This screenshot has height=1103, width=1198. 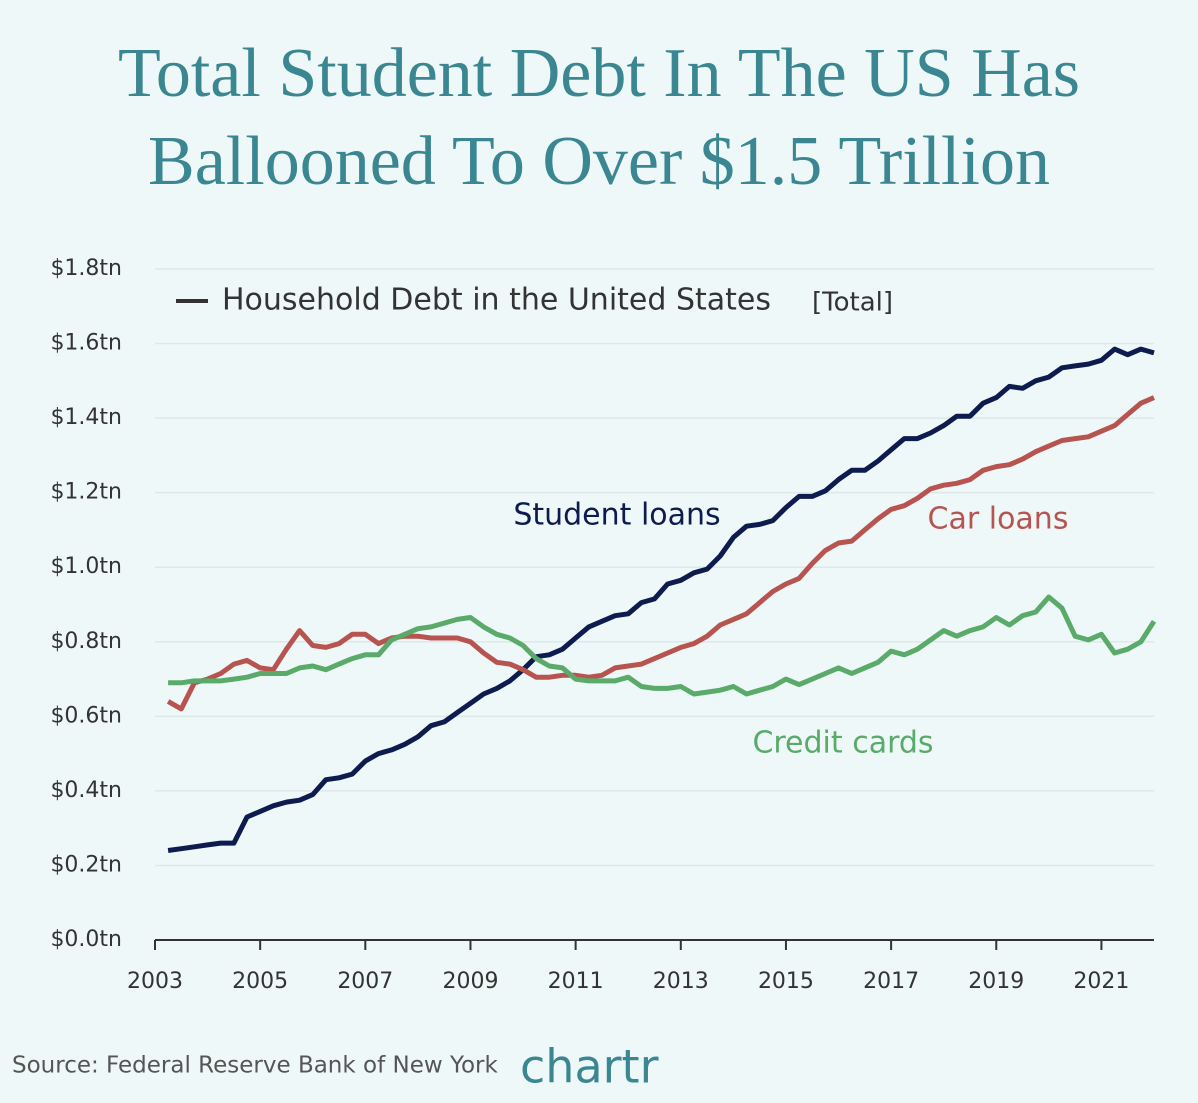 What do you see at coordinates (662, 645) in the screenshot?
I see `series-line` at bounding box center [662, 645].